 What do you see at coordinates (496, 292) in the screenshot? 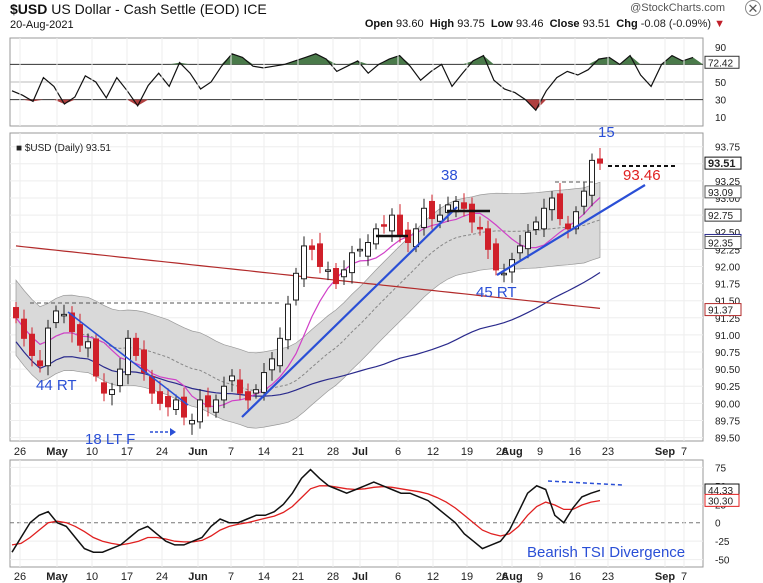
I see `price-annotation: 45 RT` at bounding box center [496, 292].